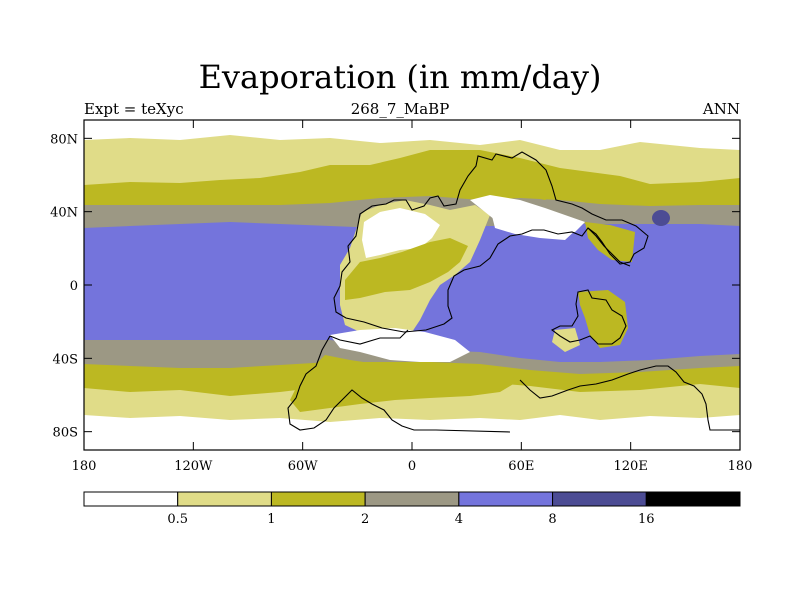  Describe the element at coordinates (177, 519) in the screenshot. I see `colorbar-label: 0.5` at that location.